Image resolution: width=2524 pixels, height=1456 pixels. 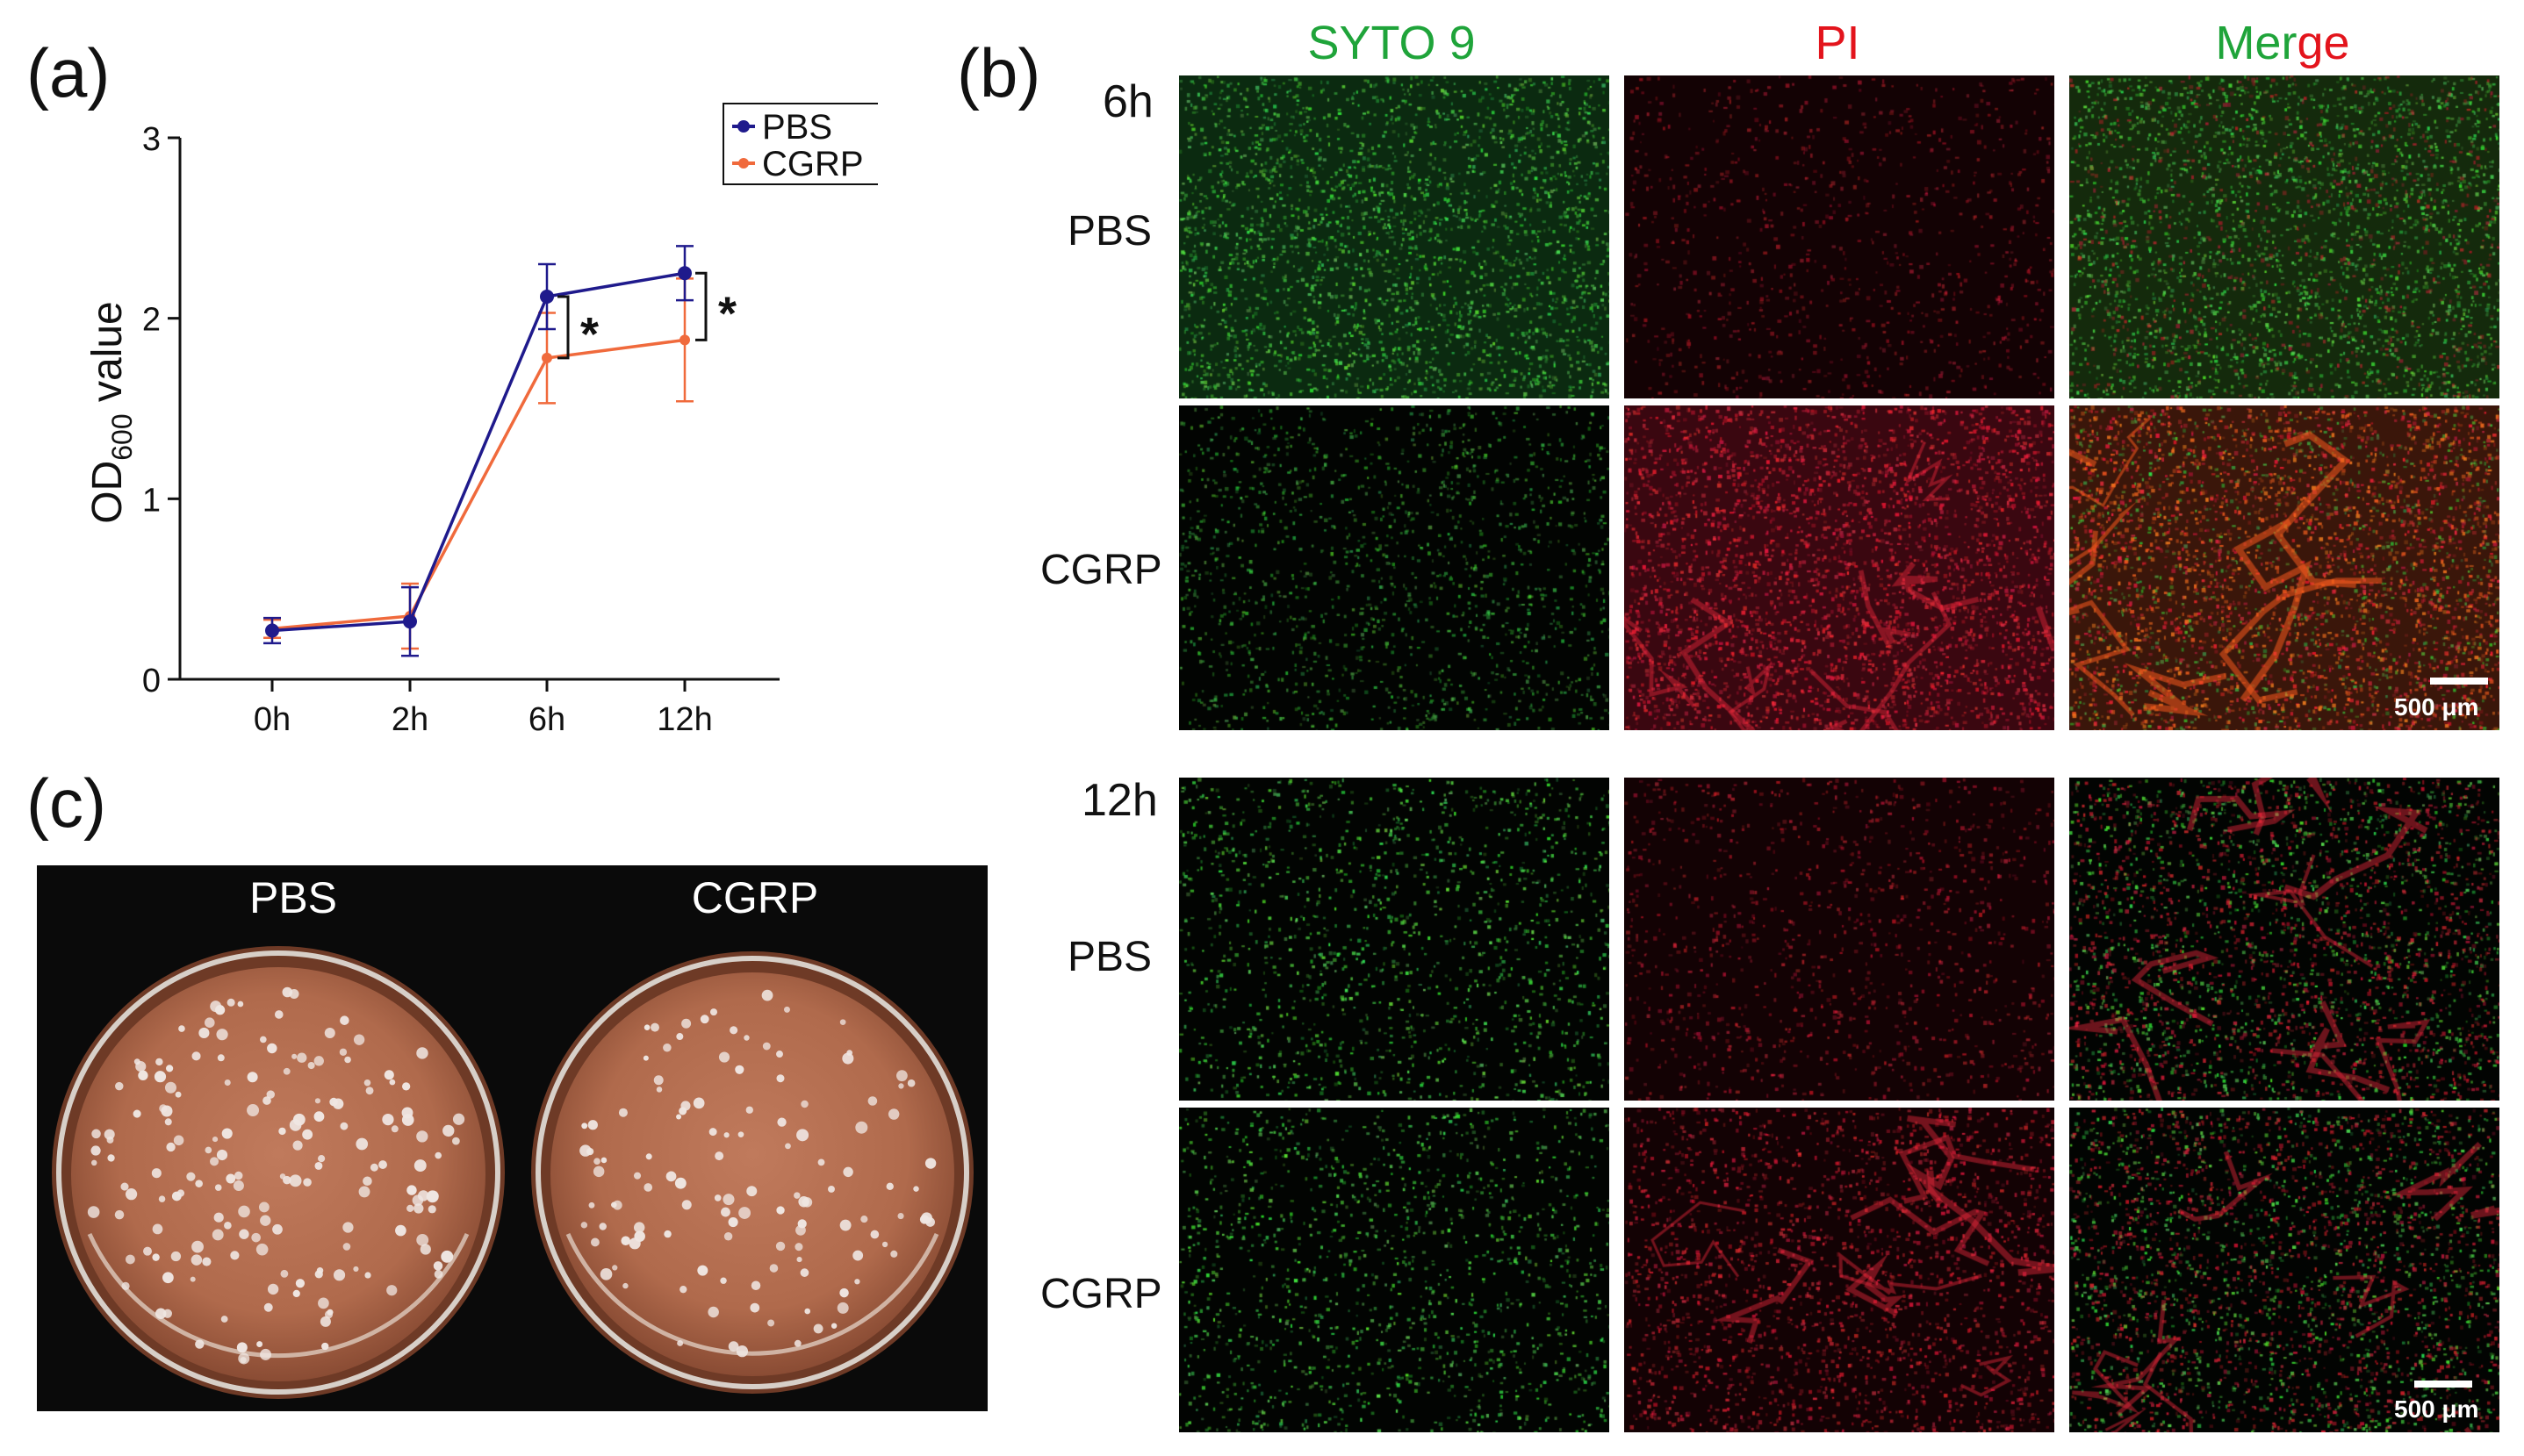 What do you see at coordinates (151, 681) in the screenshot?
I see `y-tick-label: 0` at bounding box center [151, 681].